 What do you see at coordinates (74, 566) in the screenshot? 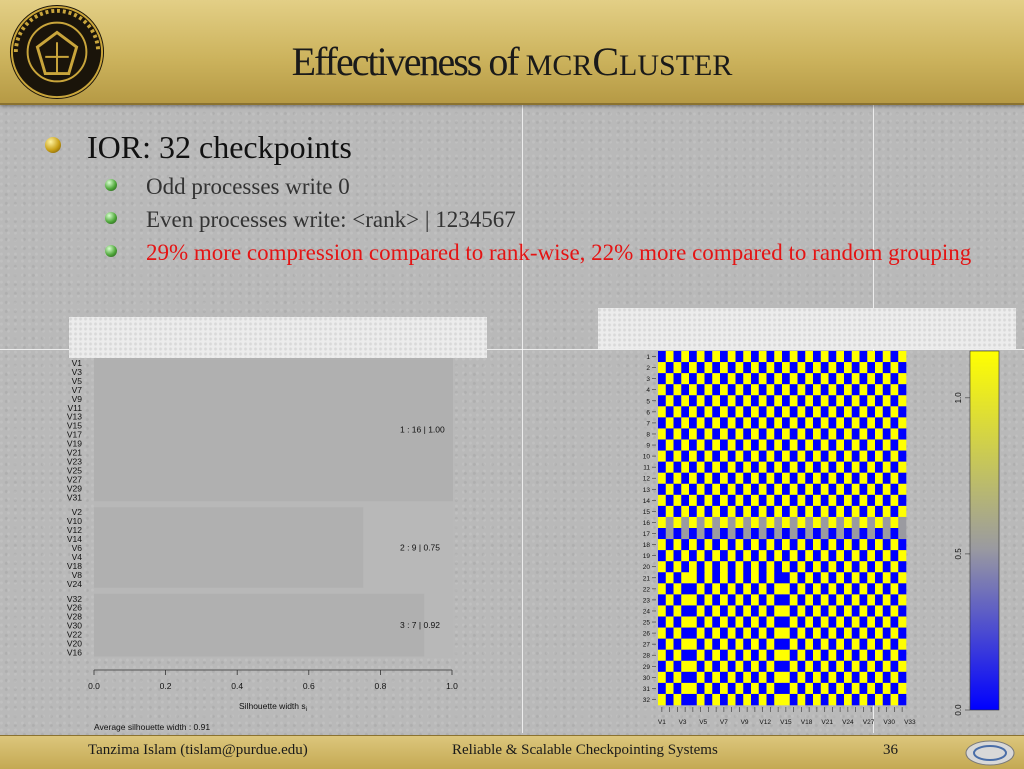
I see `silhouette-row-label: V18` at bounding box center [74, 566].